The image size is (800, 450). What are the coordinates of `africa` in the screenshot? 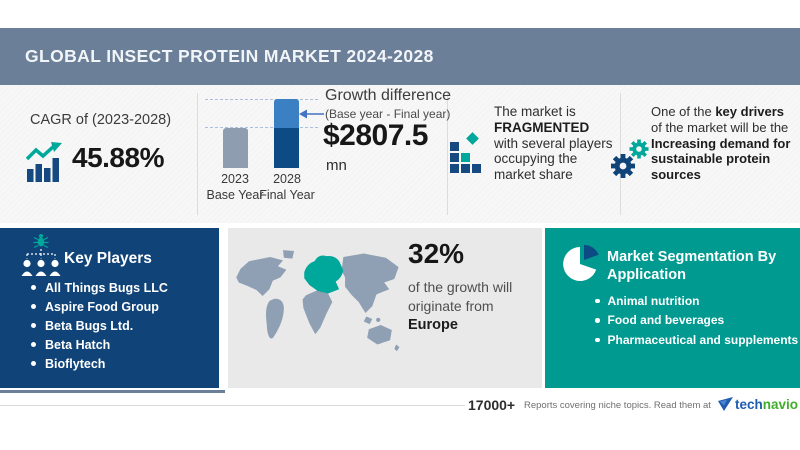 It's located at (317, 312).